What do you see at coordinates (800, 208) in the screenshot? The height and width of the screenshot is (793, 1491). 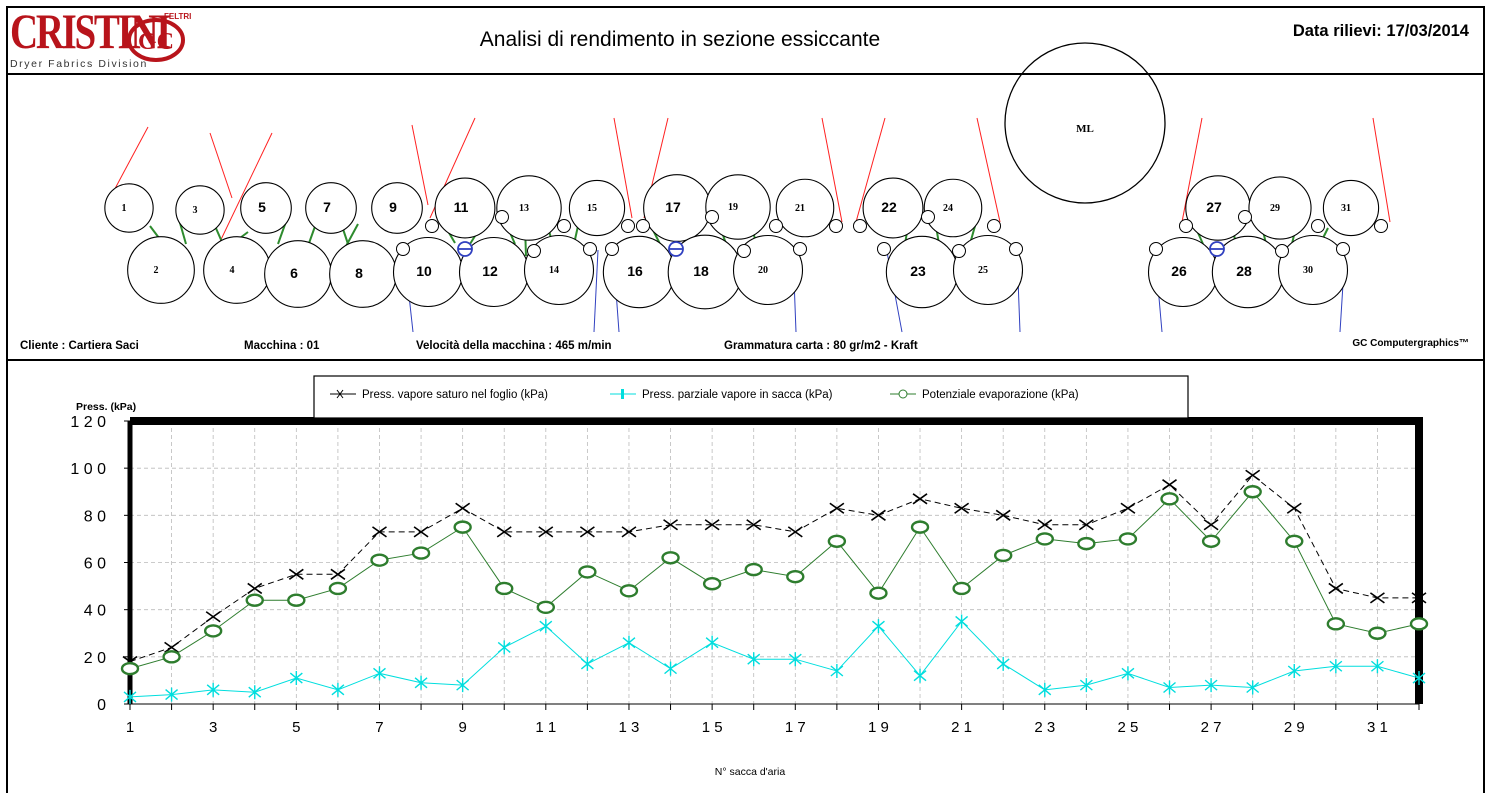 I see `cylinder-number: 21` at bounding box center [800, 208].